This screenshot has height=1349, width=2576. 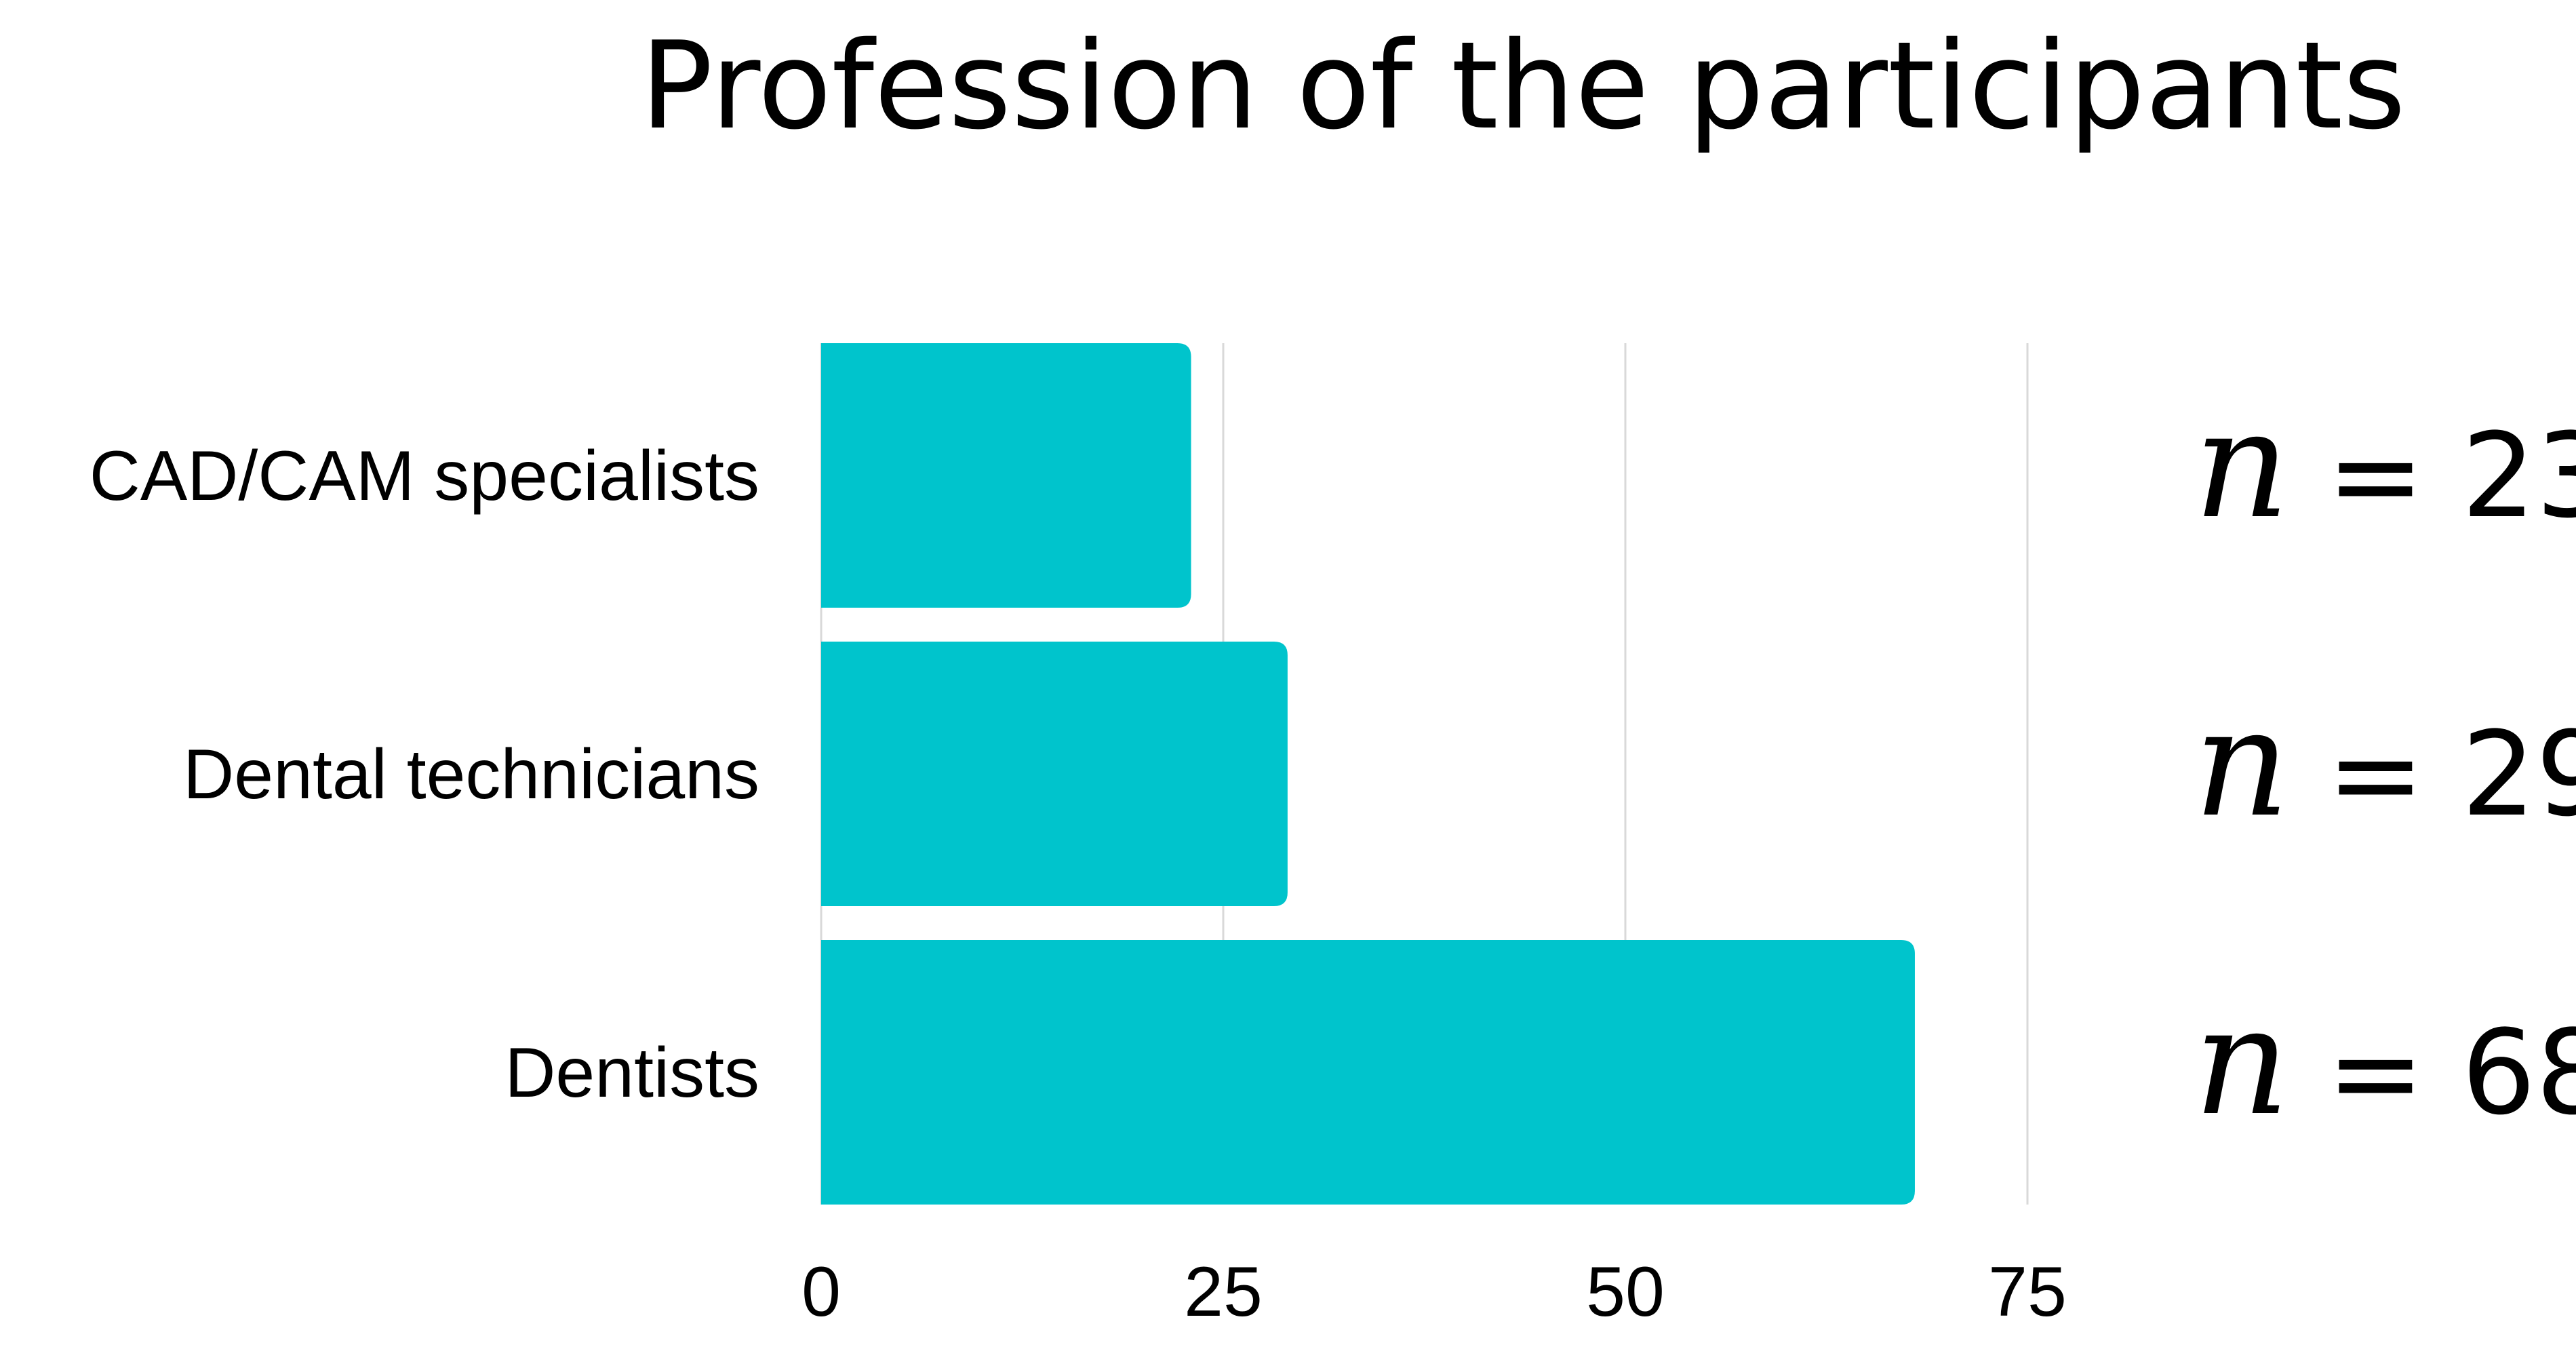 I want to click on count-value: = 29, so click(x=2433, y=774).